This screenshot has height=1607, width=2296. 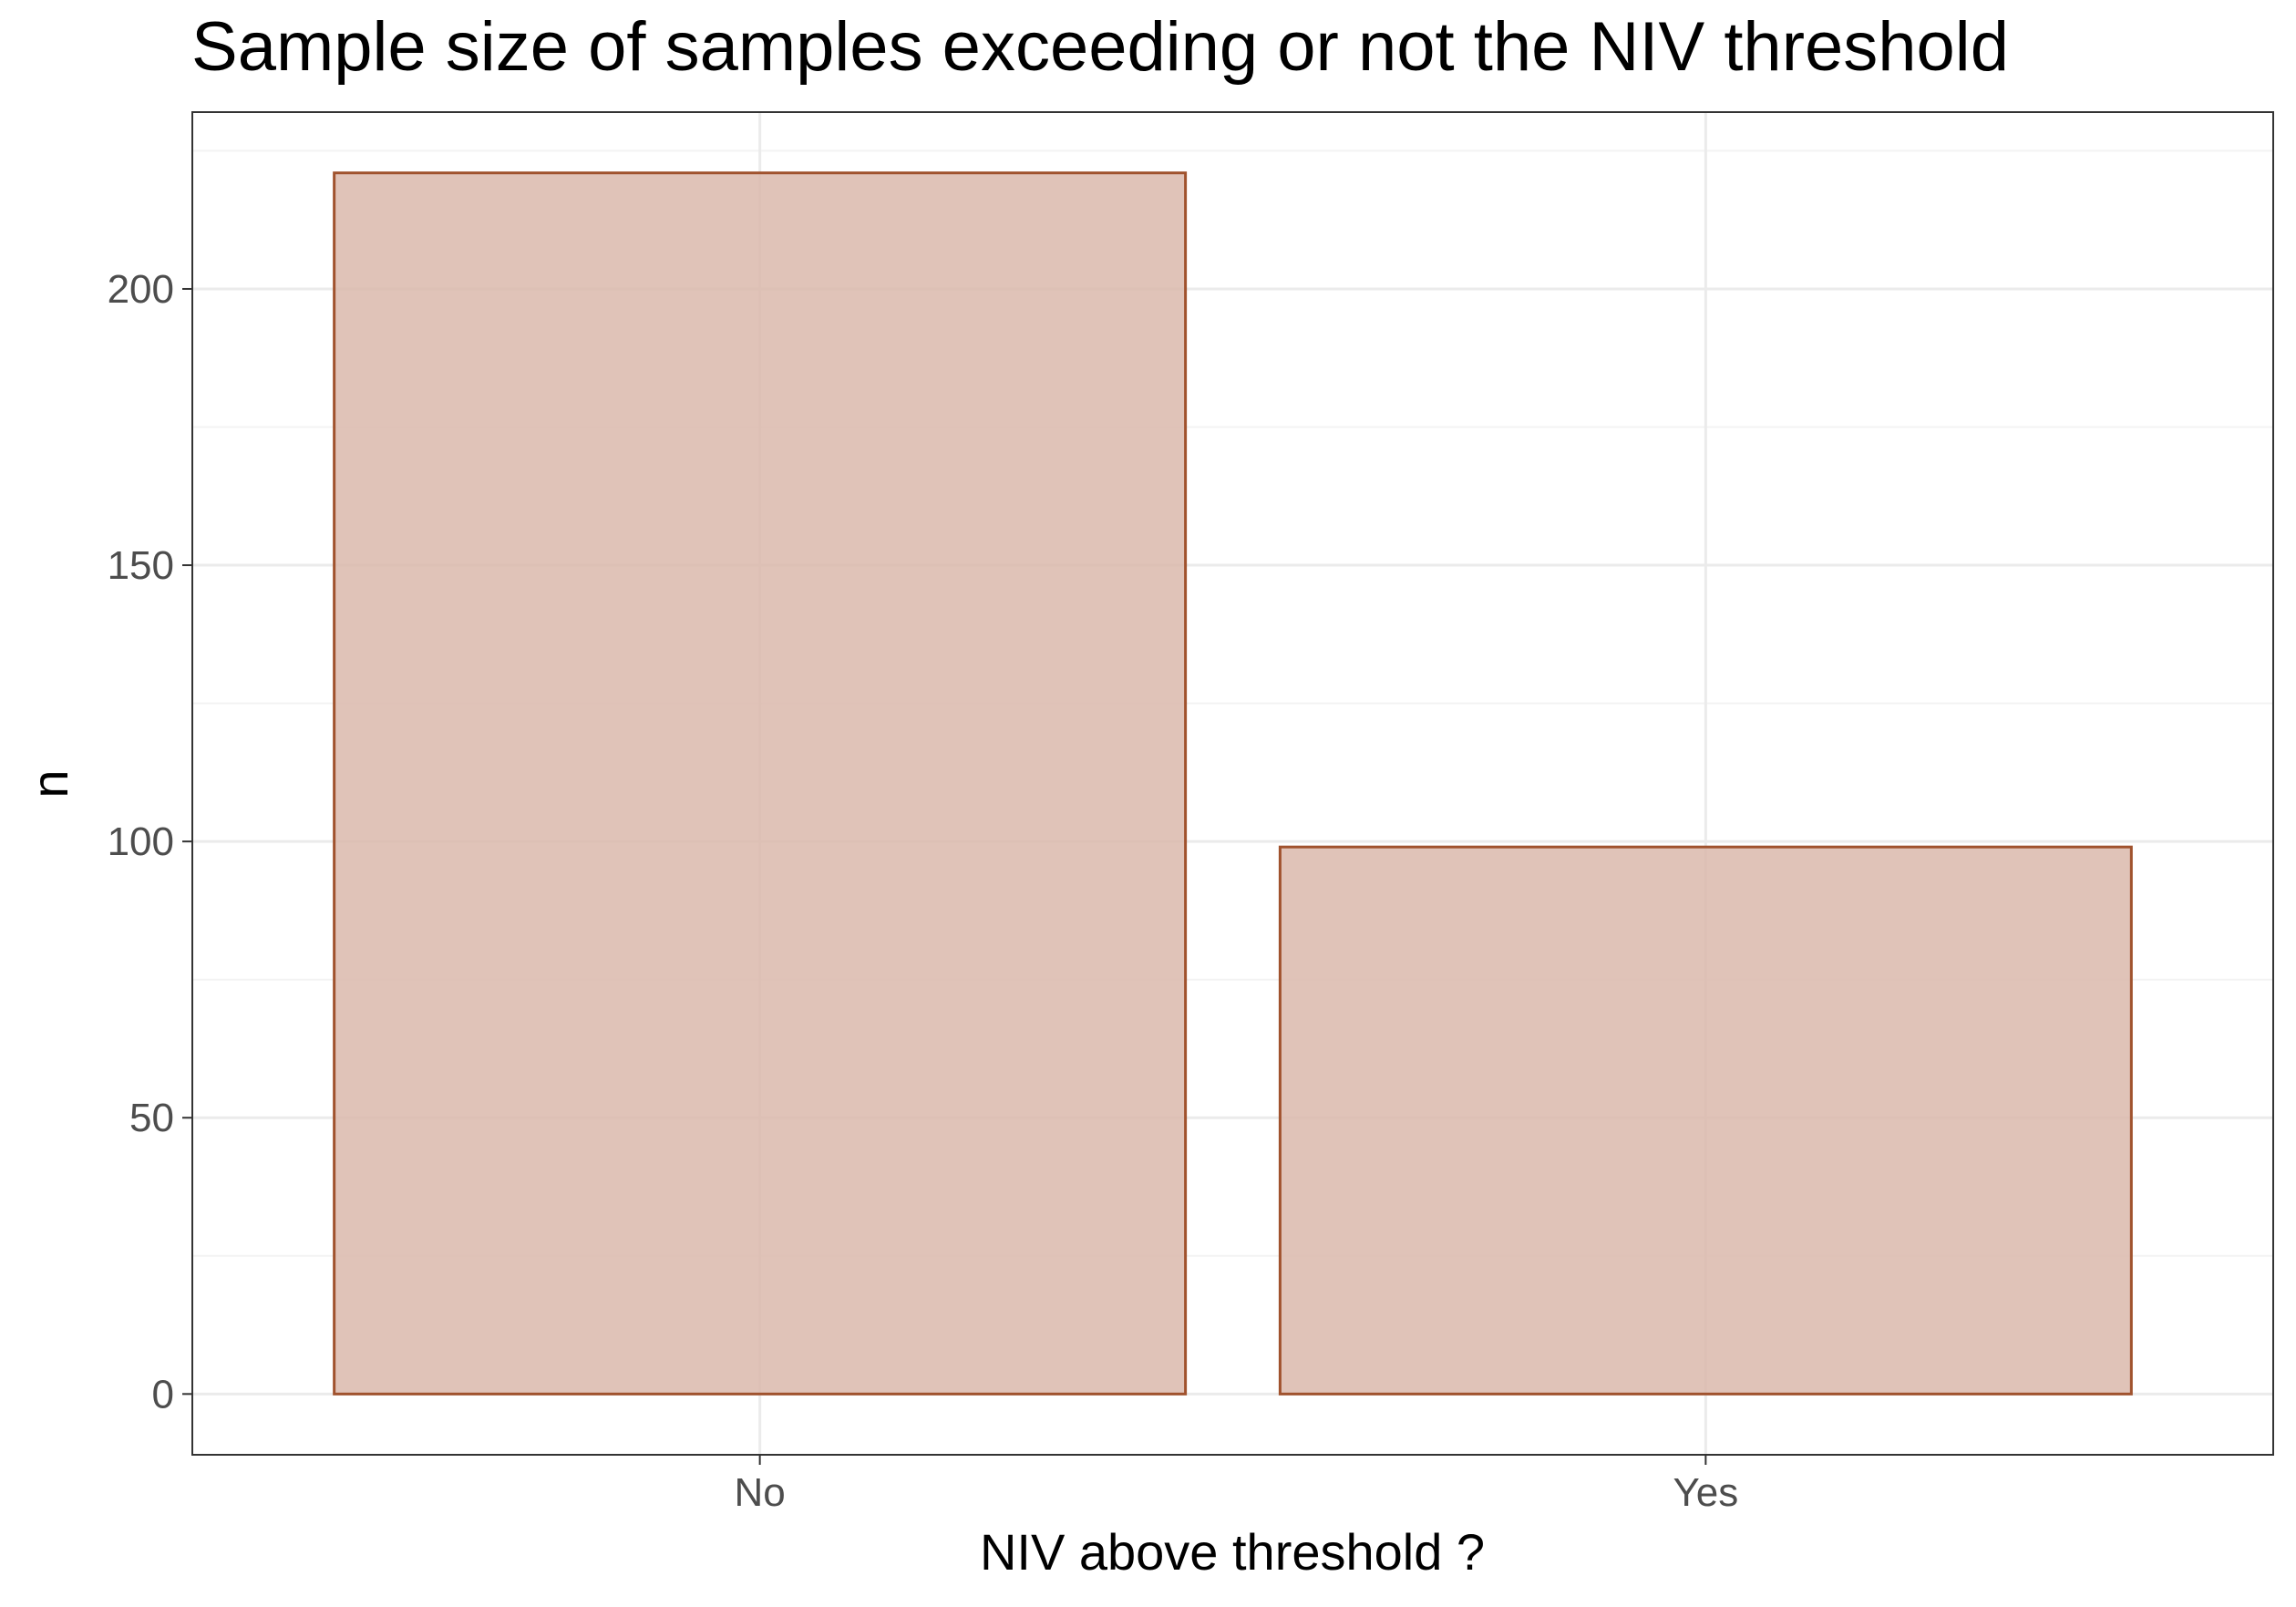 What do you see at coordinates (141, 565) in the screenshot?
I see `y-tick-label: 150` at bounding box center [141, 565].